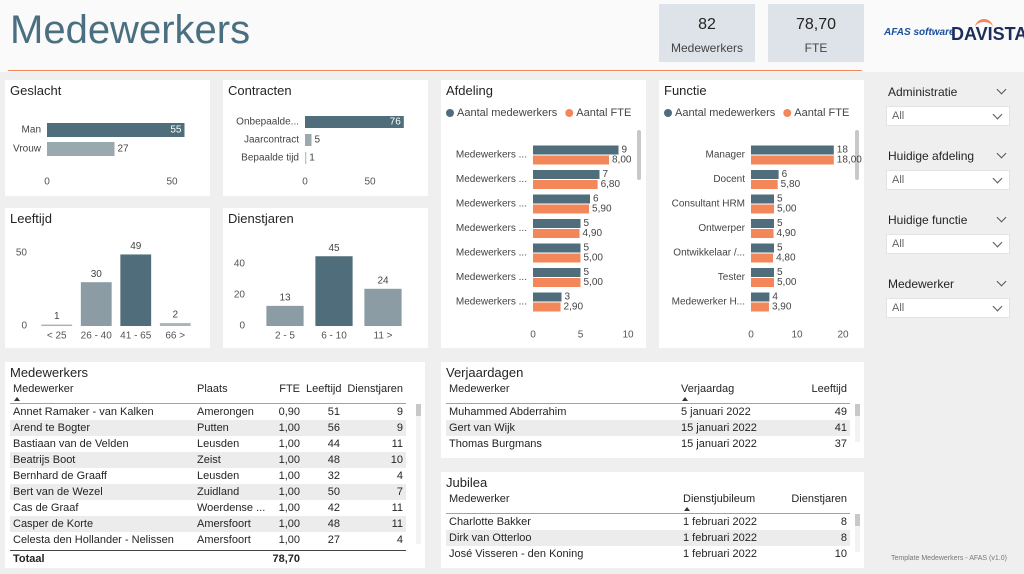 This screenshot has height=574, width=1024. What do you see at coordinates (289, 412) in the screenshot?
I see `table-cell: 0,90` at bounding box center [289, 412].